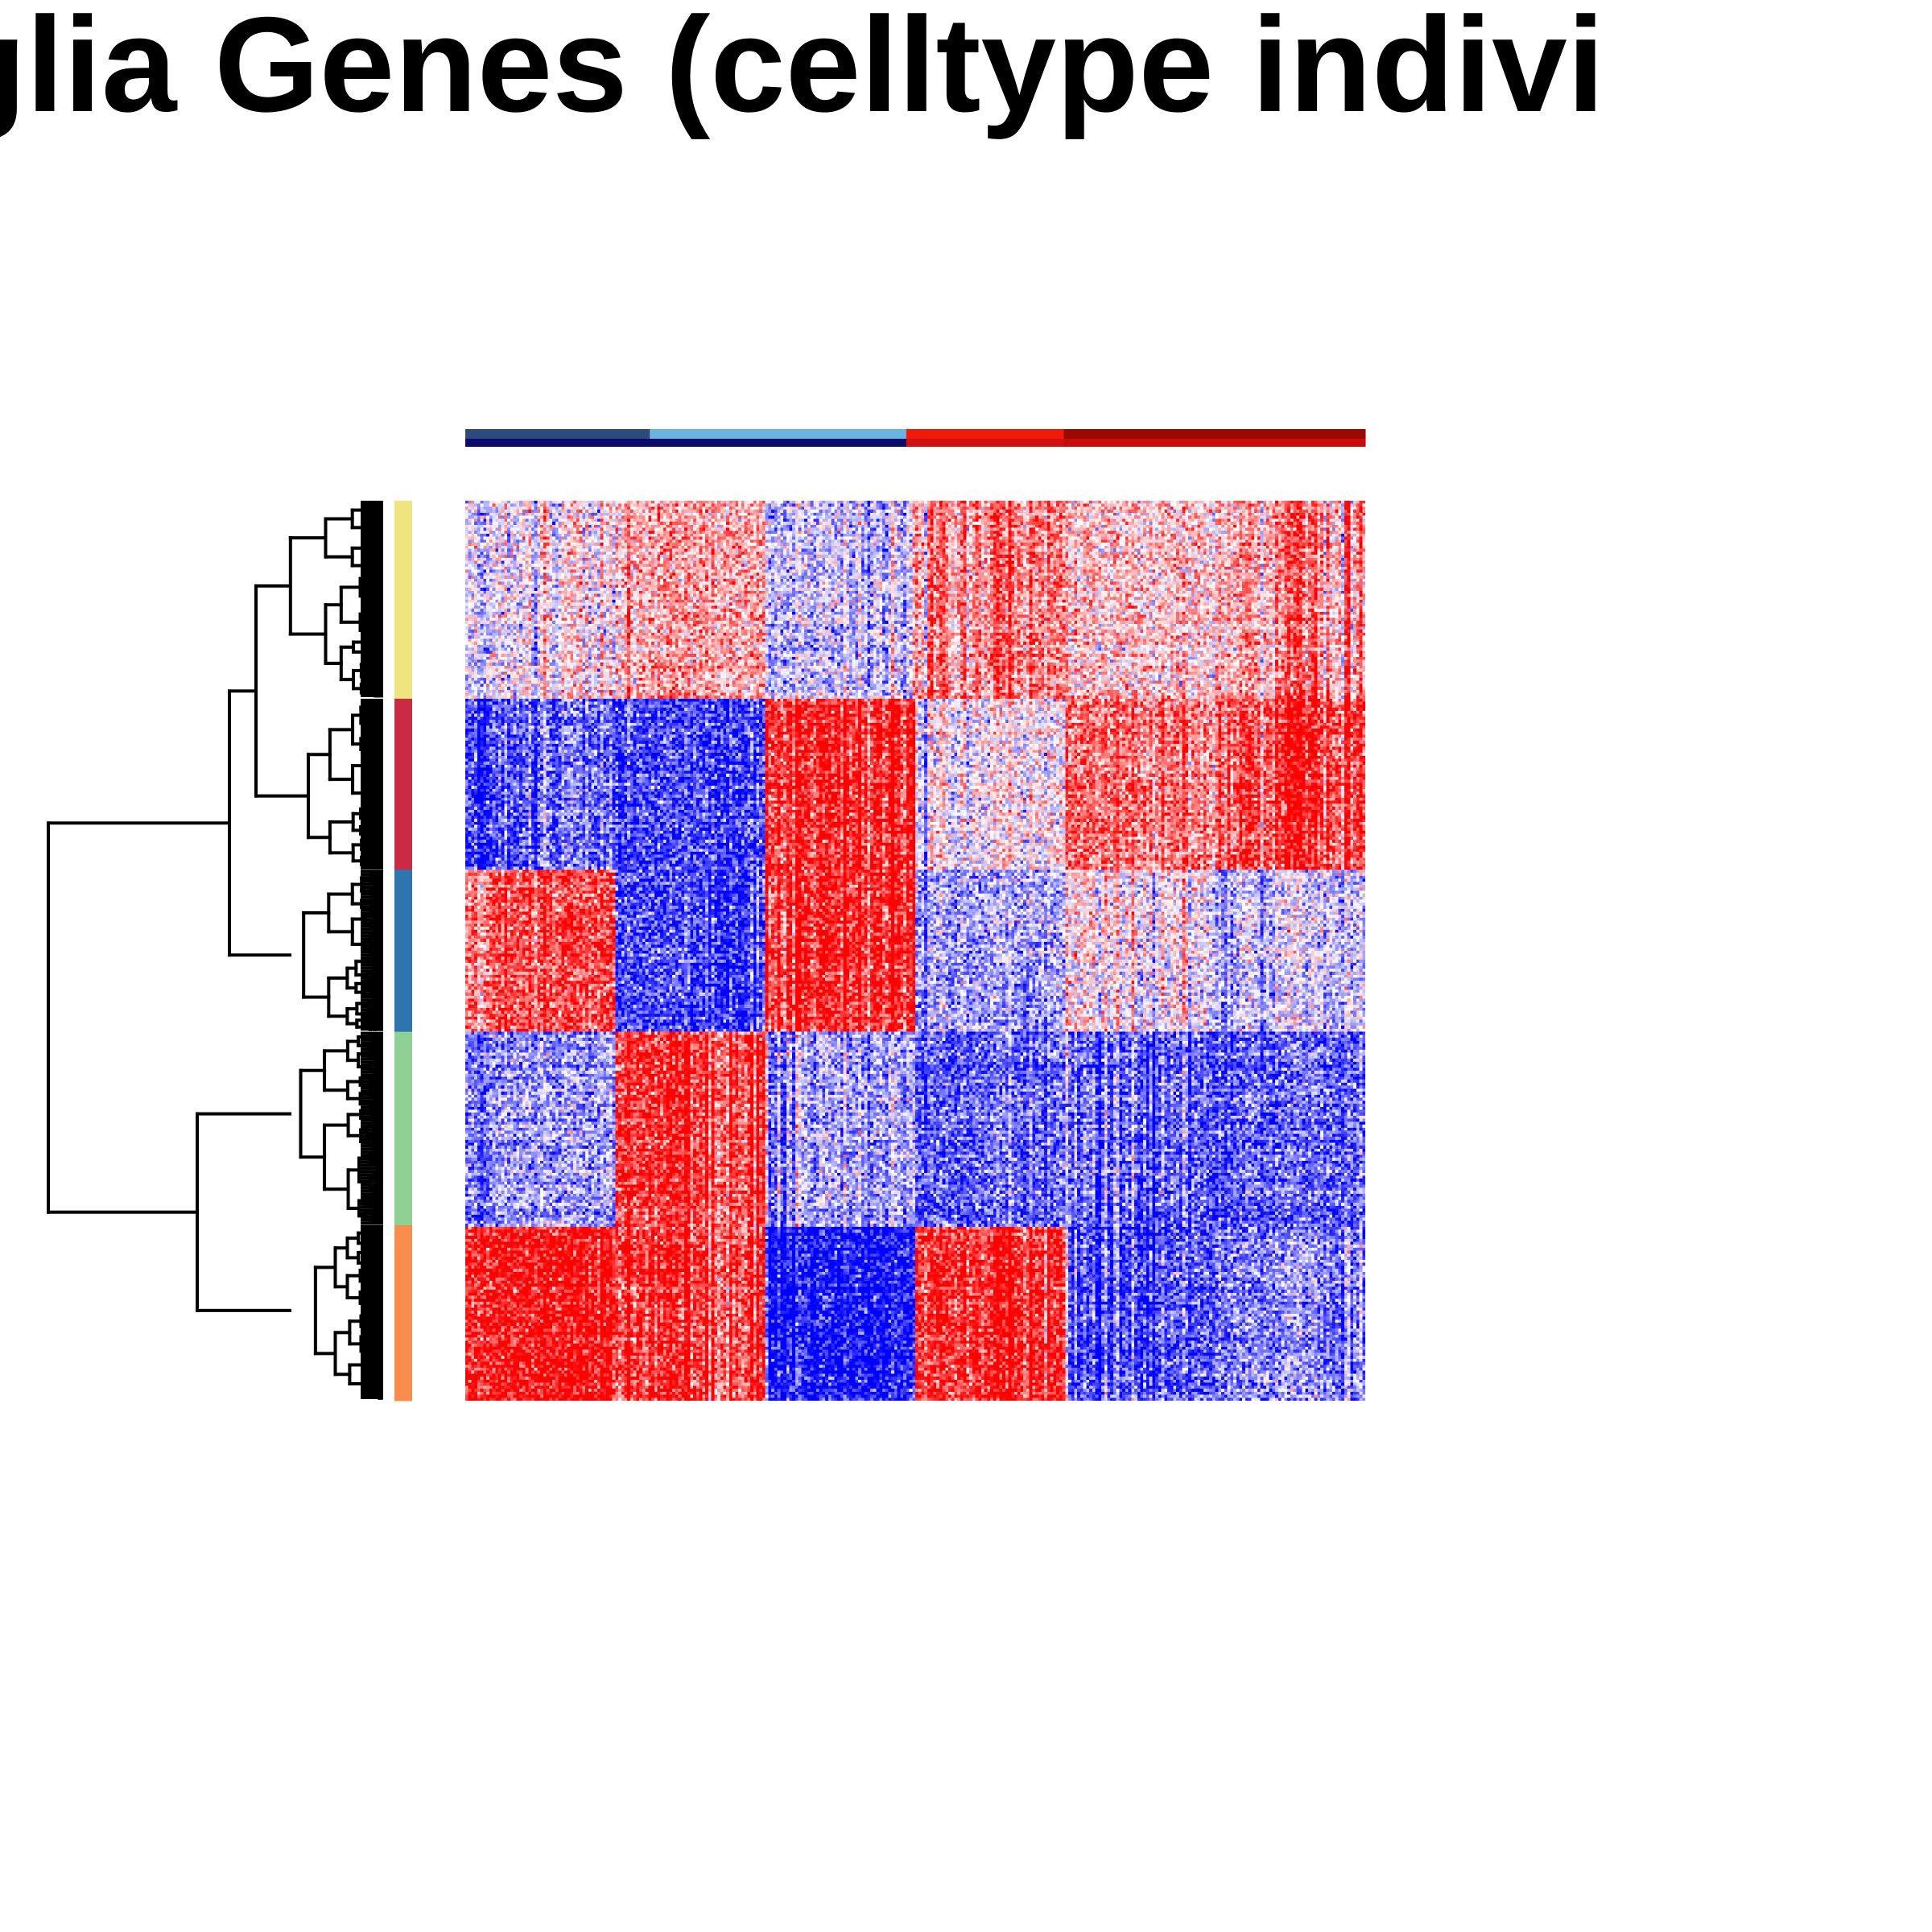 The width and height of the screenshot is (1932, 1932). Describe the element at coordinates (985, 443) in the screenshot. I see `column-group-3-bottom` at that location.